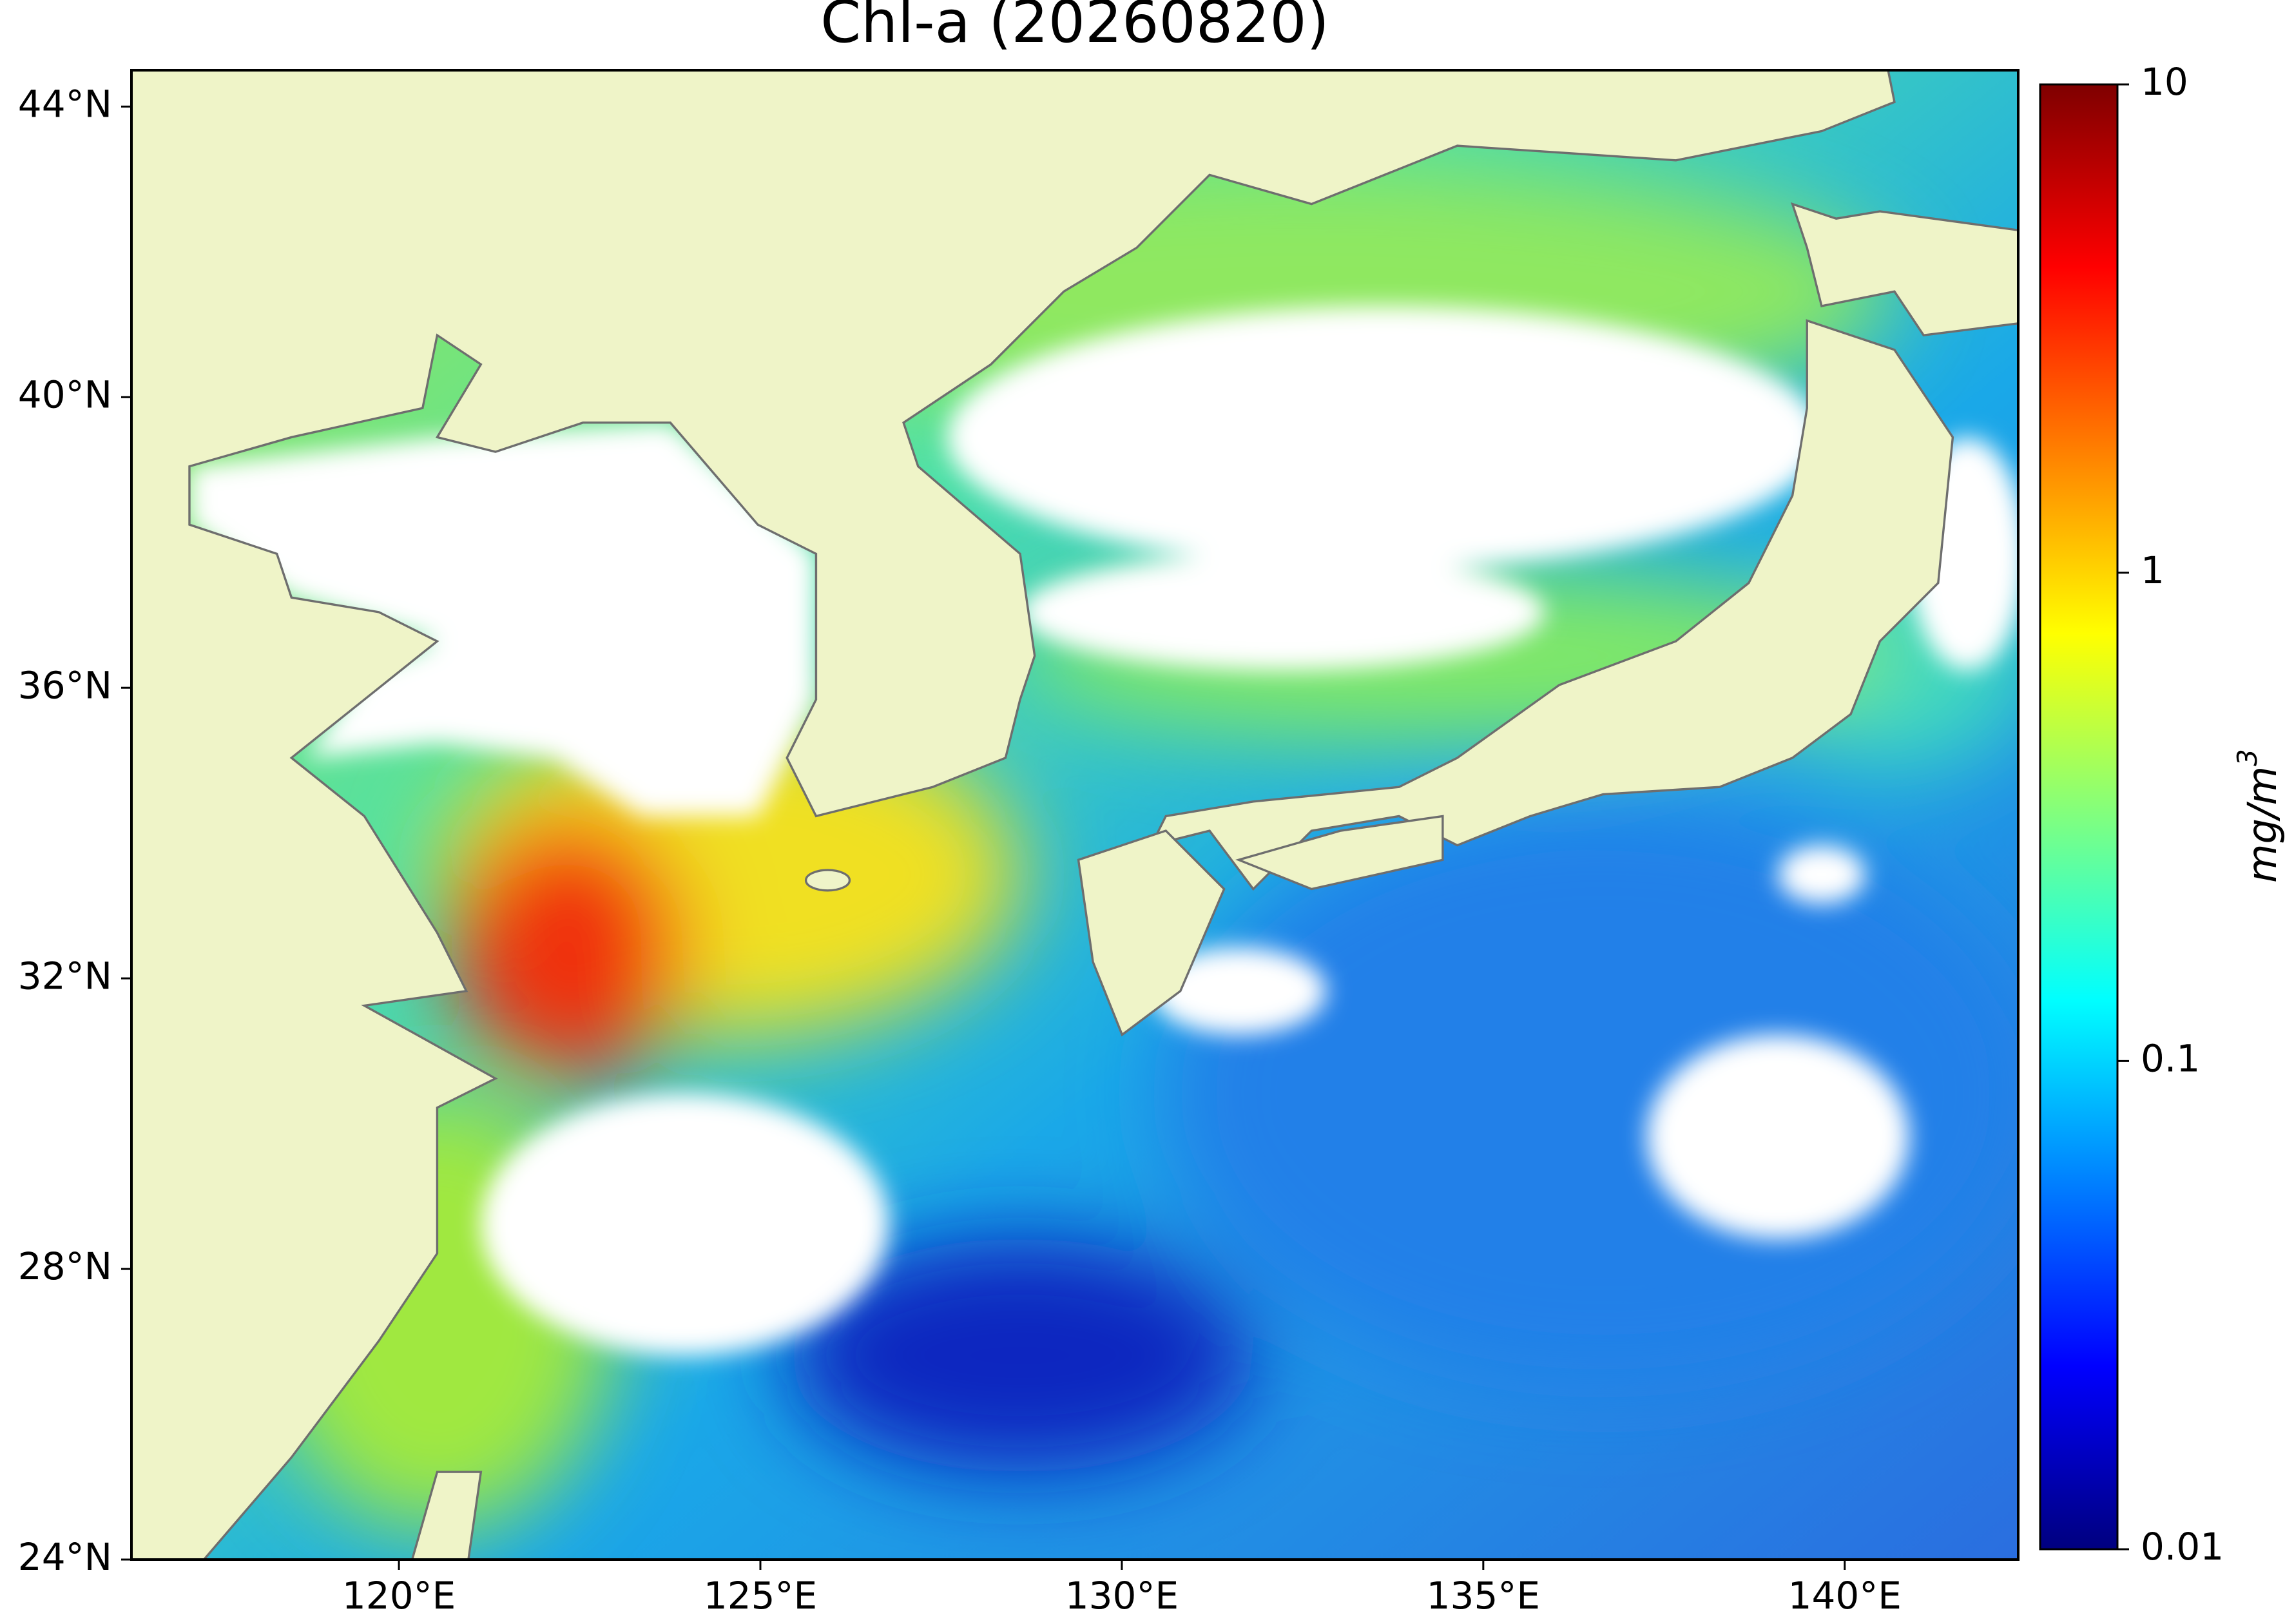 The image size is (2285, 1624). What do you see at coordinates (2262, 824) in the screenshot?
I see `colorbar-label-base: mg/m` at bounding box center [2262, 824].